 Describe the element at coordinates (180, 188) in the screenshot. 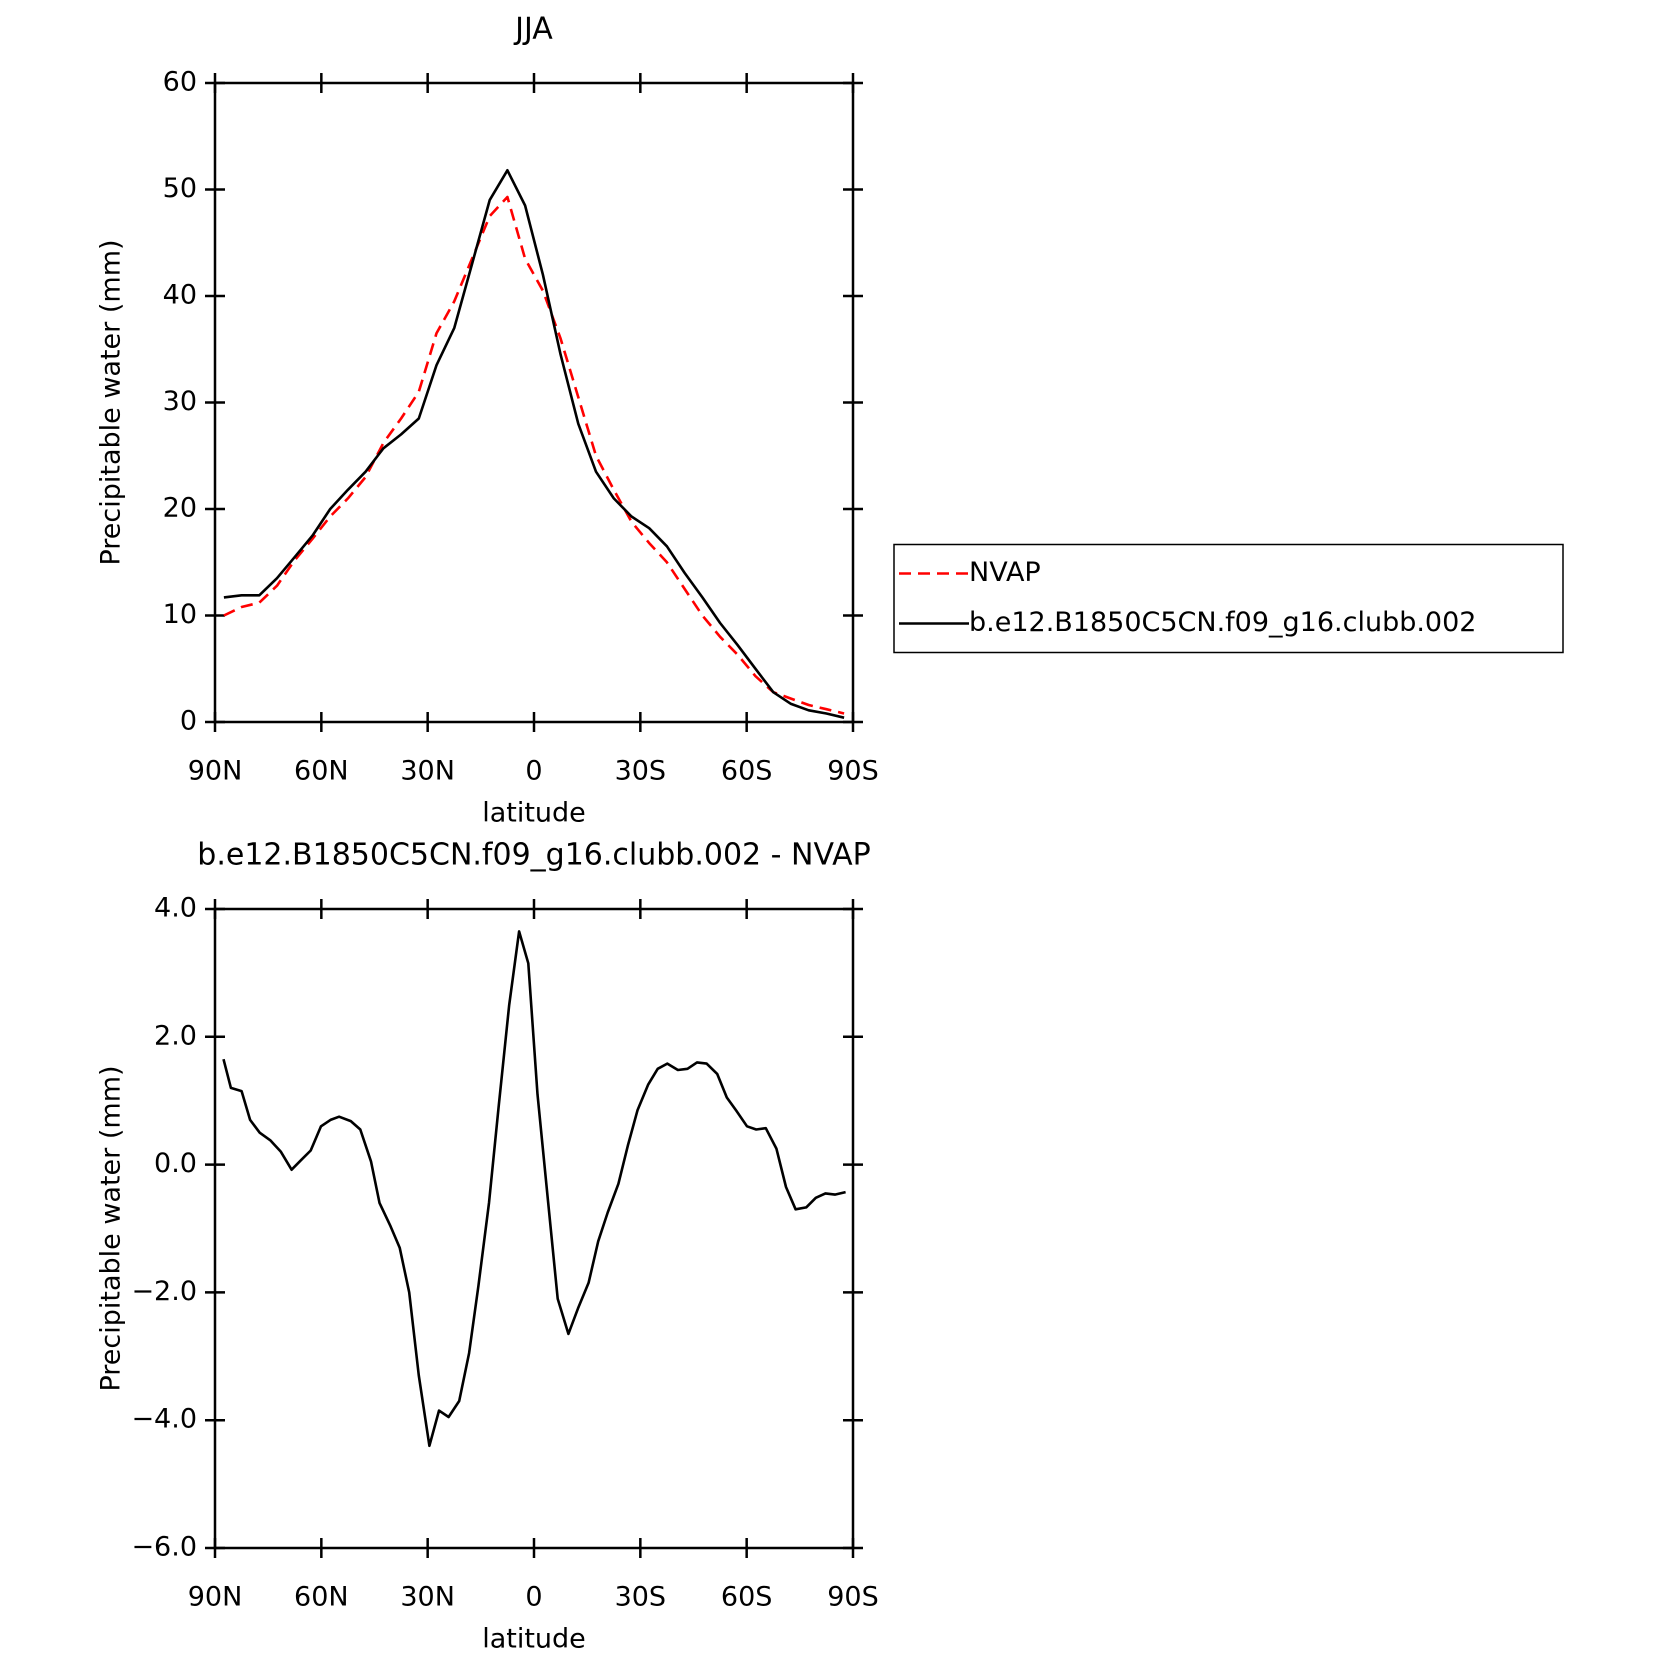

I see `y-tick-label: 50` at that location.